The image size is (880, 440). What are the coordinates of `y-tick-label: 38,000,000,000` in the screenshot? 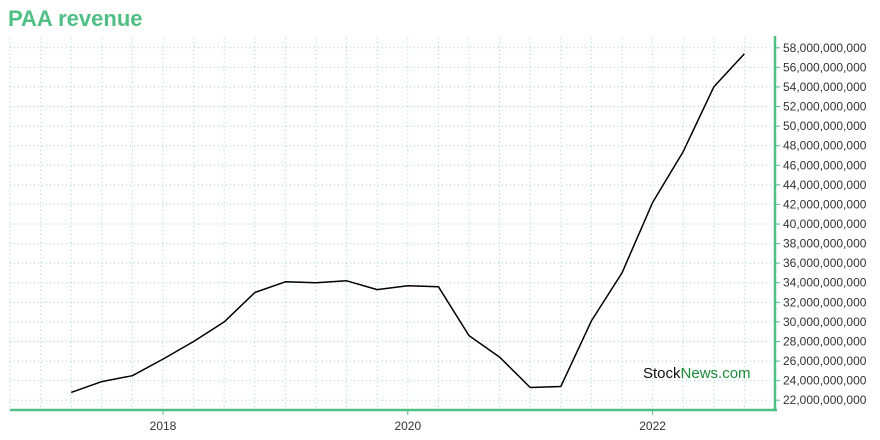 It's located at (825, 244).